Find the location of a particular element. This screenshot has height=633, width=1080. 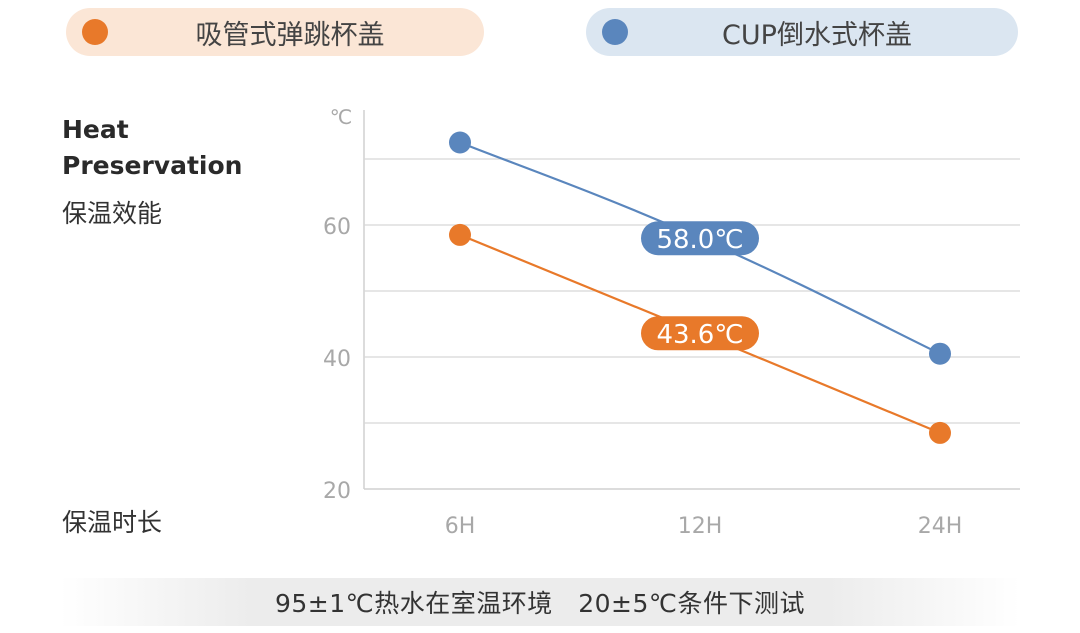

preservation-label: Preservation is located at coordinates (152, 165).